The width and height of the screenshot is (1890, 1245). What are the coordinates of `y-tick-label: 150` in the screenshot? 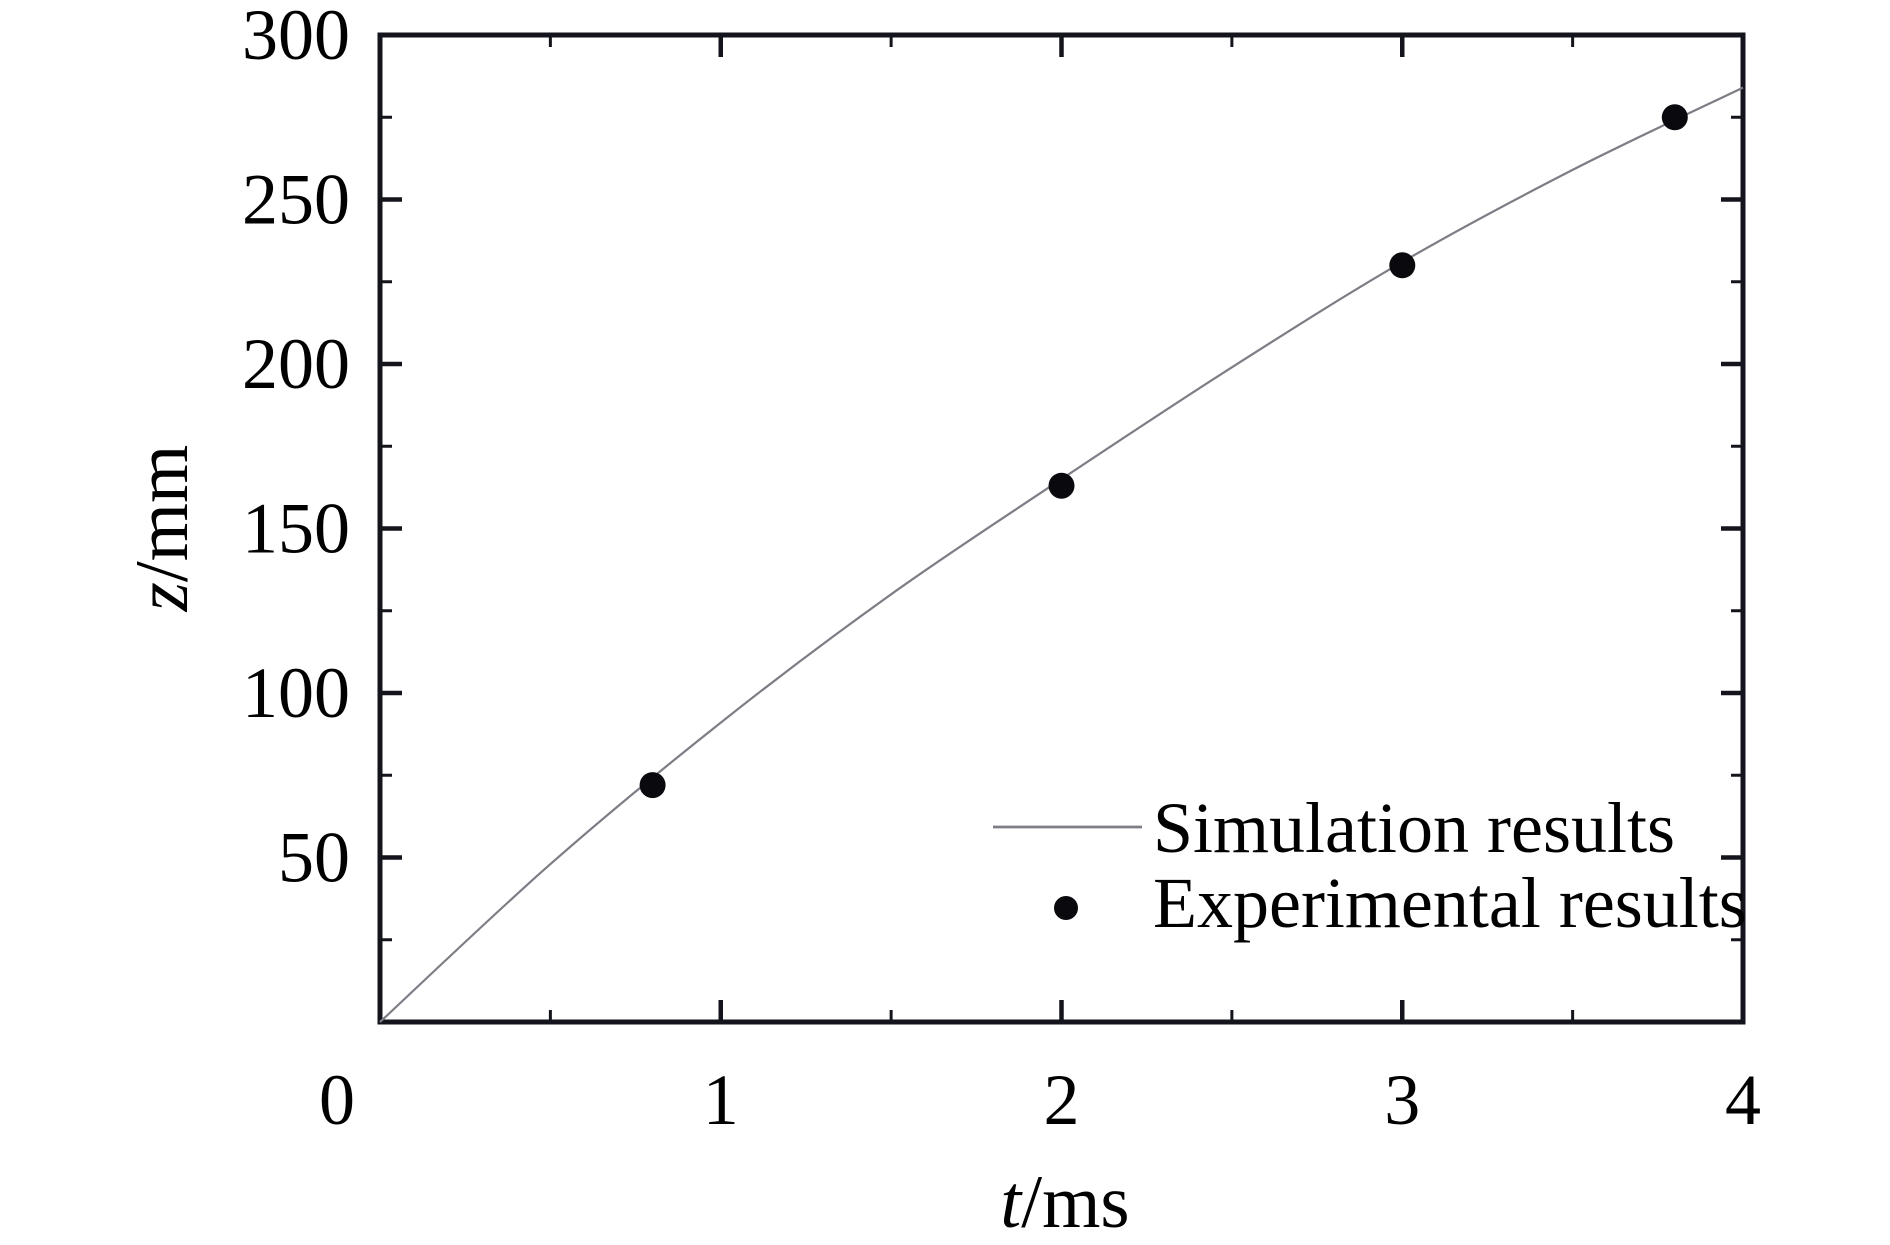 It's located at (296, 529).